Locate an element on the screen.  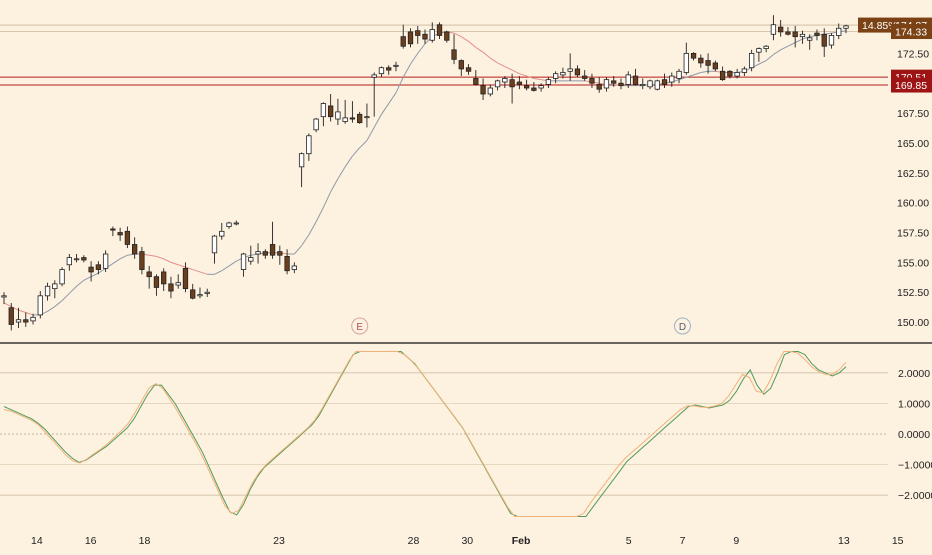
event-marker-d-label: D is located at coordinates (682, 327).